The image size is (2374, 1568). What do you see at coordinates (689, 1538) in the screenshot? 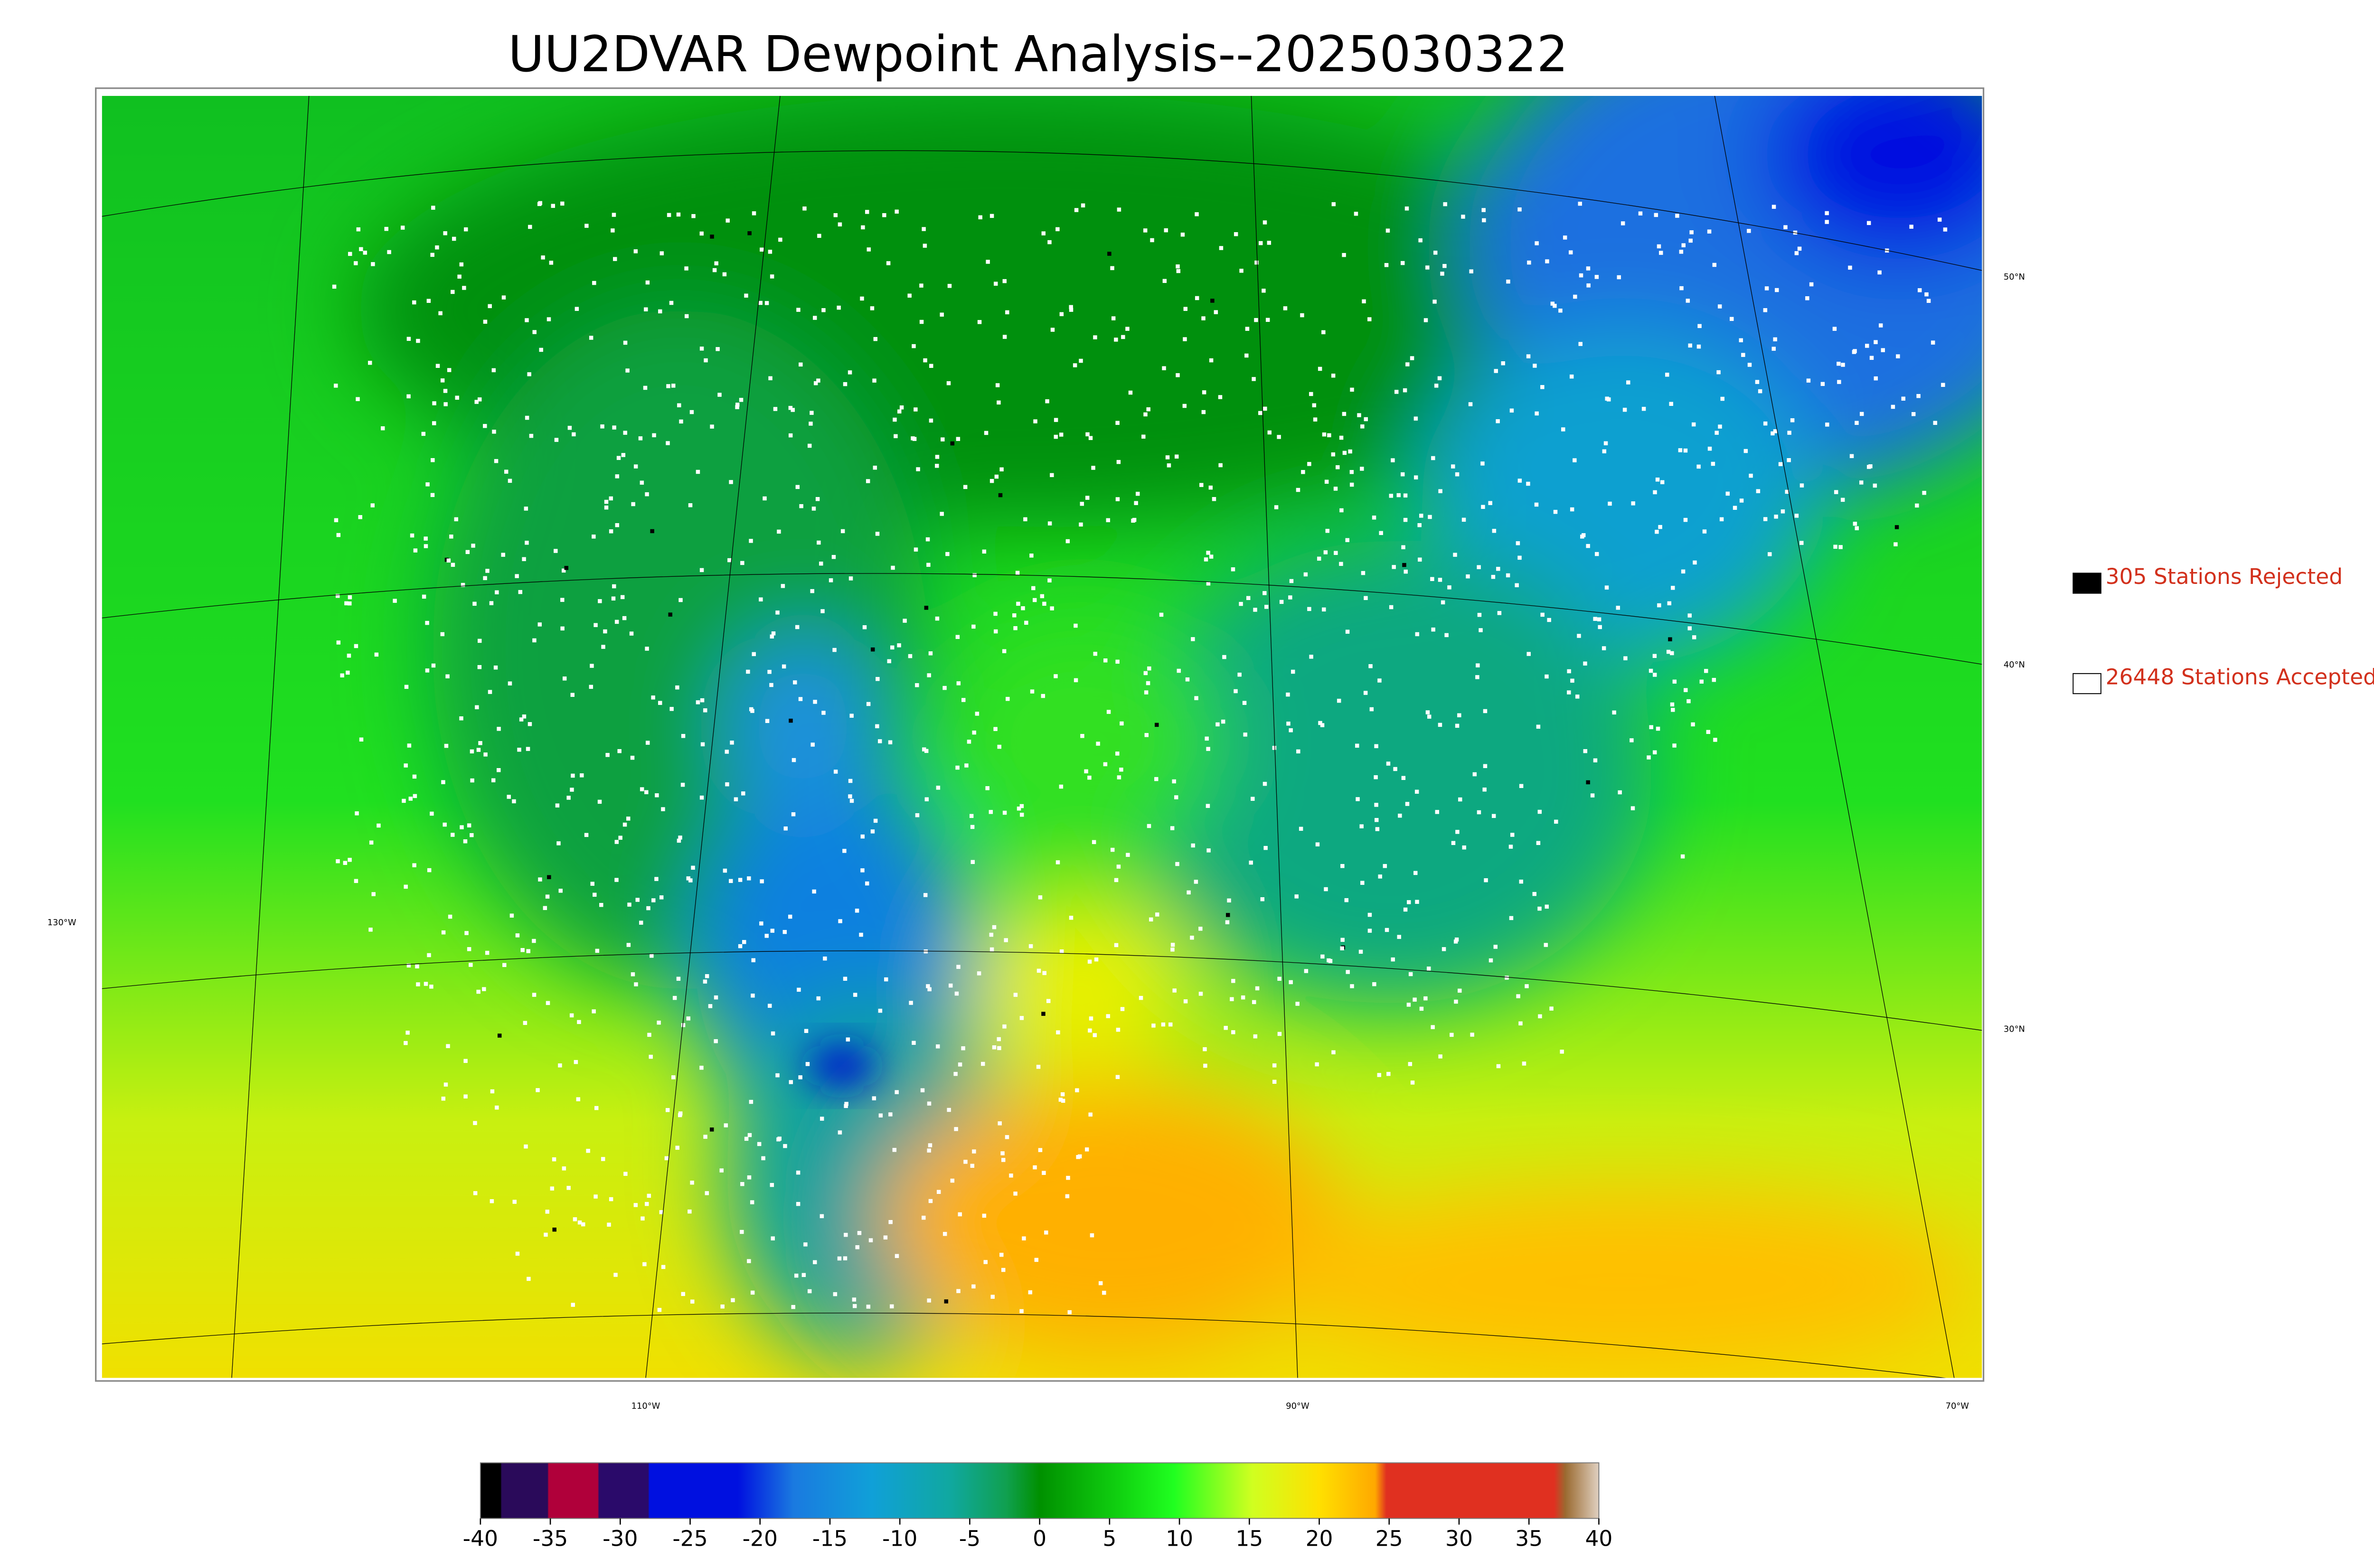
I see `tick-label: -25` at bounding box center [689, 1538].